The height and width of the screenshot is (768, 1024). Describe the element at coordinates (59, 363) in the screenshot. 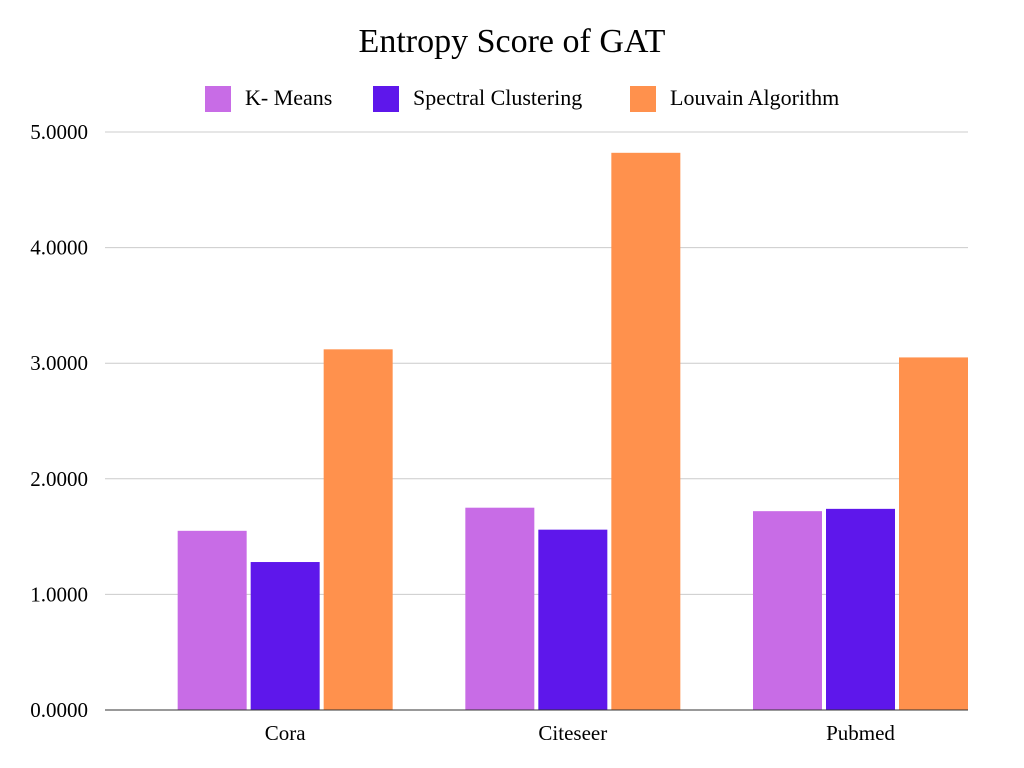

I see `y-tick-label: 3.0000` at that location.